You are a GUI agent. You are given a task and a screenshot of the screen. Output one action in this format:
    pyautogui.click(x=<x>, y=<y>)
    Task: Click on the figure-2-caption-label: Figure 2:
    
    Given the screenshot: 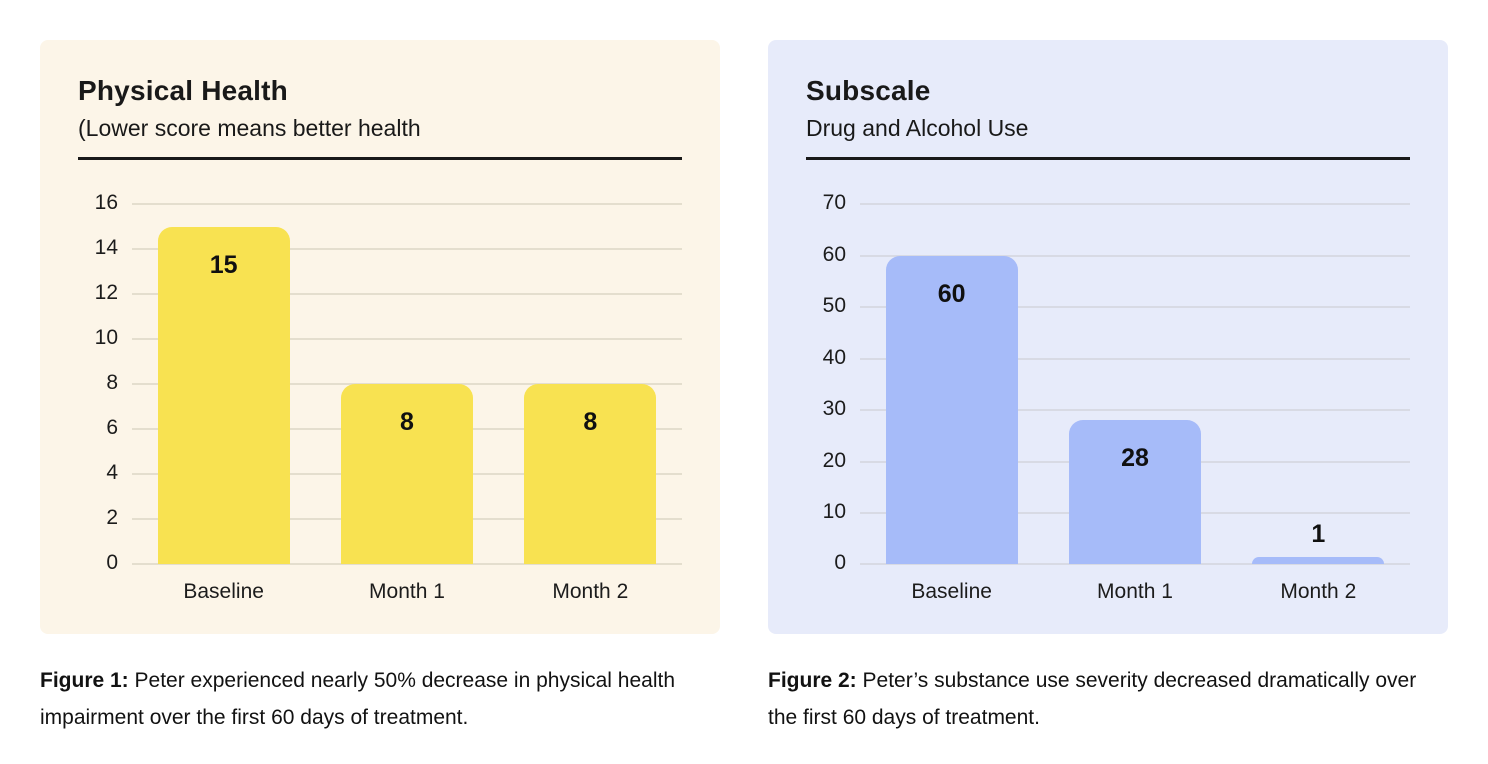 What is the action you would take?
    pyautogui.click(x=812, y=680)
    